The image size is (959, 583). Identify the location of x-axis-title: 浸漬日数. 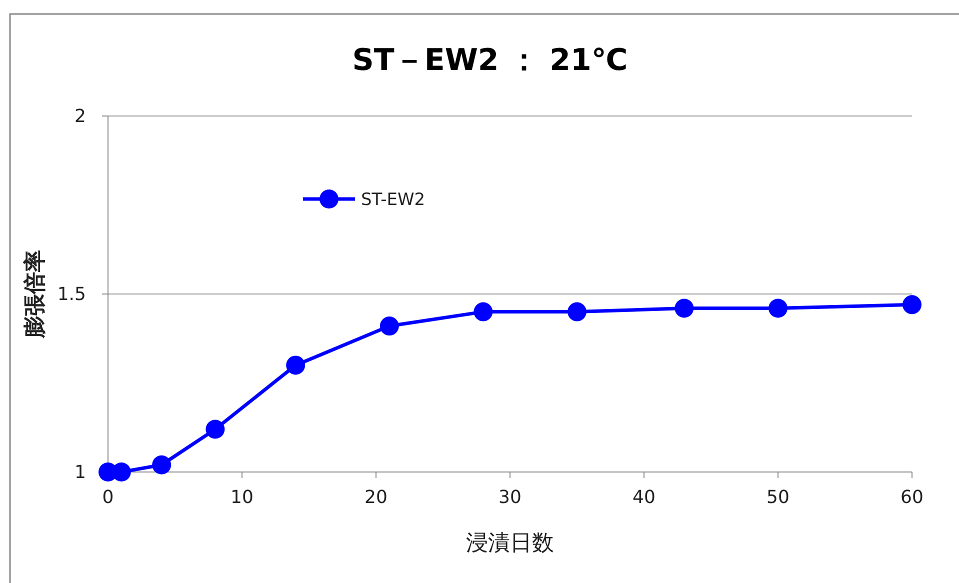
(510, 543).